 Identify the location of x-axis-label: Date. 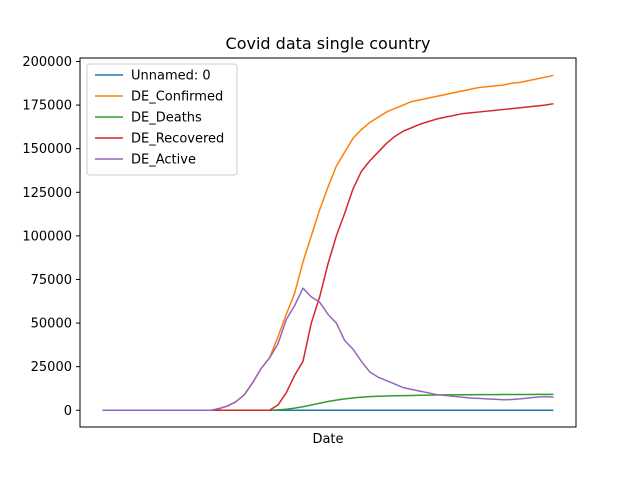
(327, 439).